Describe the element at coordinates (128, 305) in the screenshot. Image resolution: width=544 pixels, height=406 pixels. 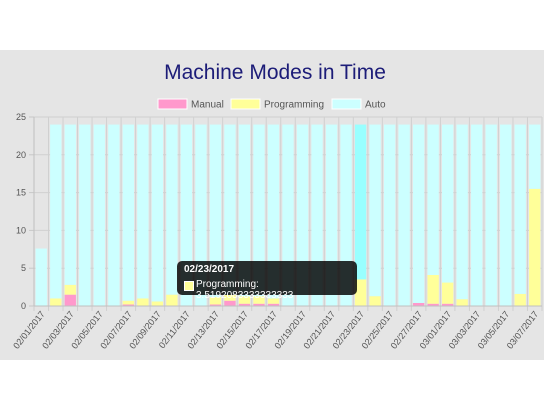
I see `bar-manual-02-07-2017` at that location.